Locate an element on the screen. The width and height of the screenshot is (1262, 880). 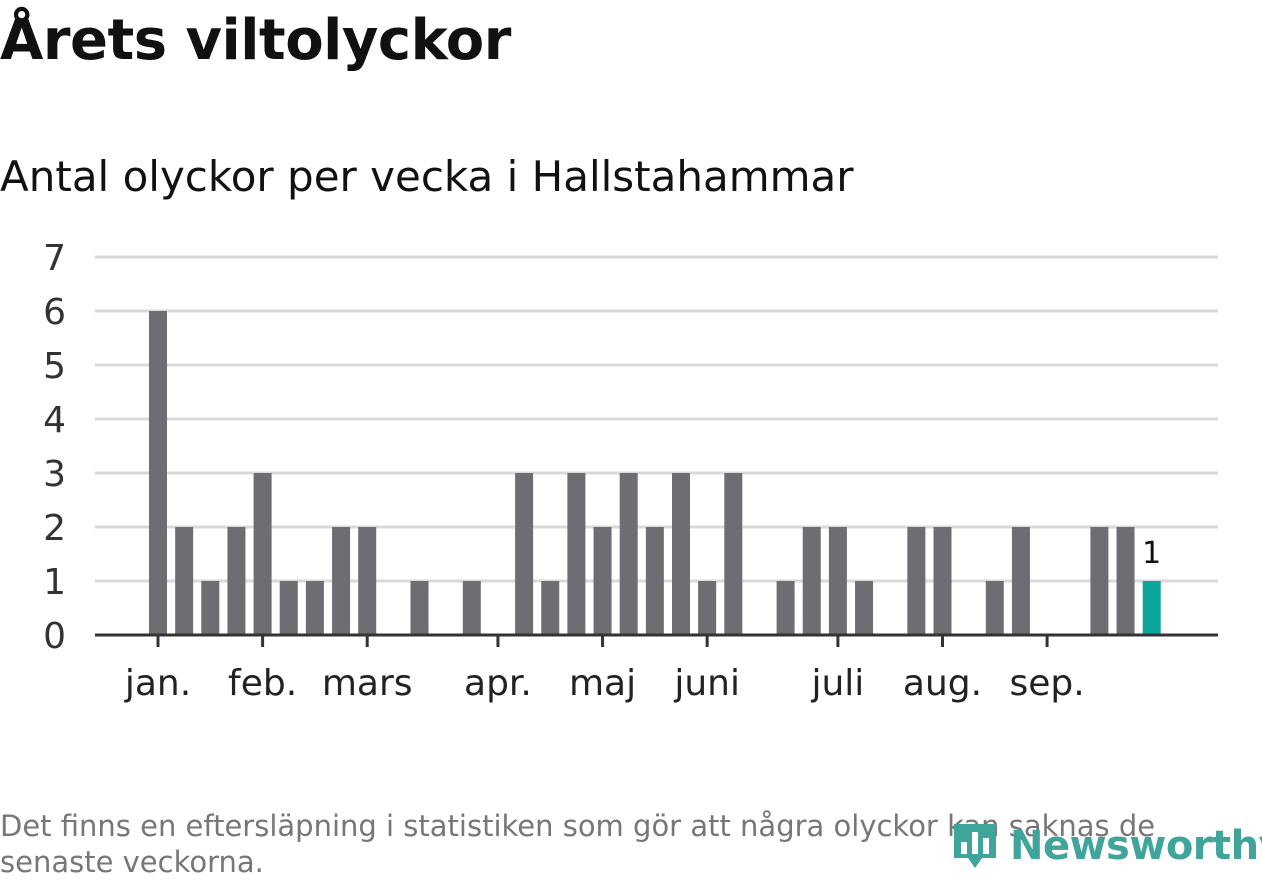
y-tick-label: 3 is located at coordinates (54, 474).